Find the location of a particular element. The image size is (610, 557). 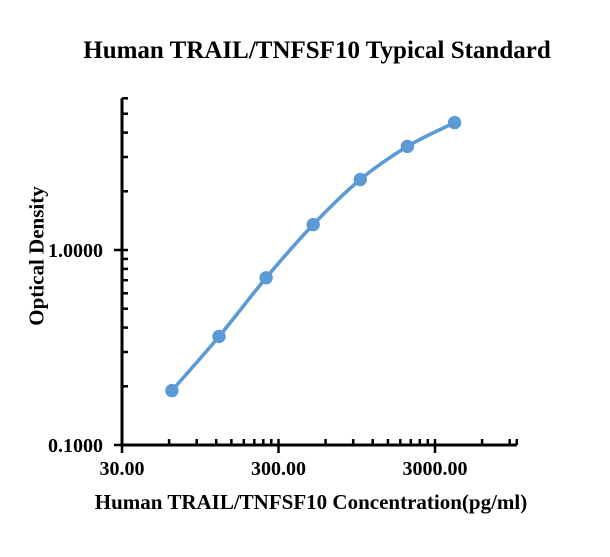

x-tick-label: 30.00 is located at coordinates (122, 469).